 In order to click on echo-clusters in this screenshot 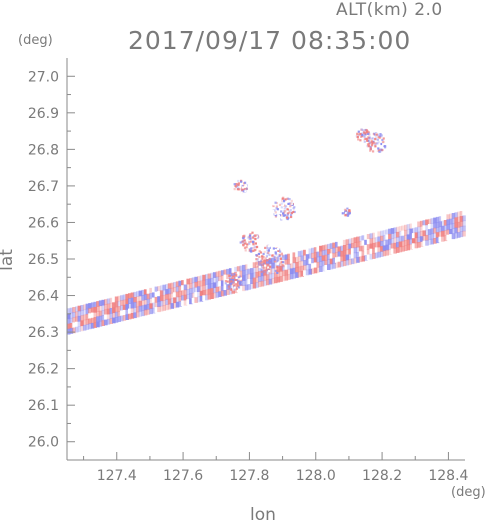, I will do `click(305, 209)`.